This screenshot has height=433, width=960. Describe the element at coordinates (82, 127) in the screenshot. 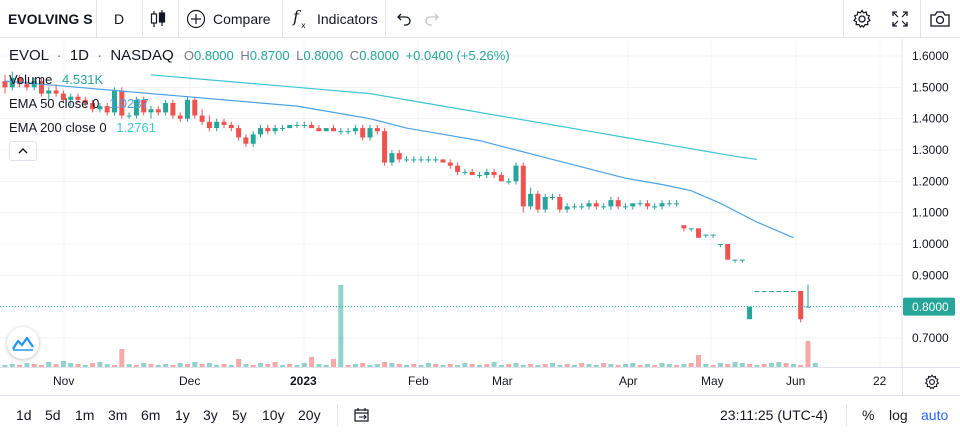

I see `ema200-legend: EMA 200 close 0 1.2761` at that location.